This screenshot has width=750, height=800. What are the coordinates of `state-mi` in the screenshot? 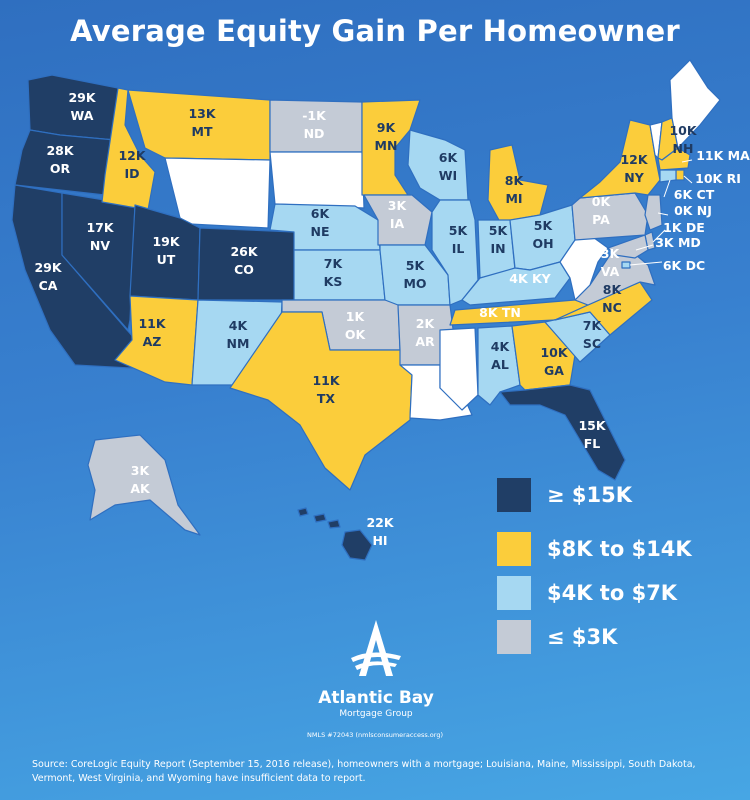 It's located at (518, 183).